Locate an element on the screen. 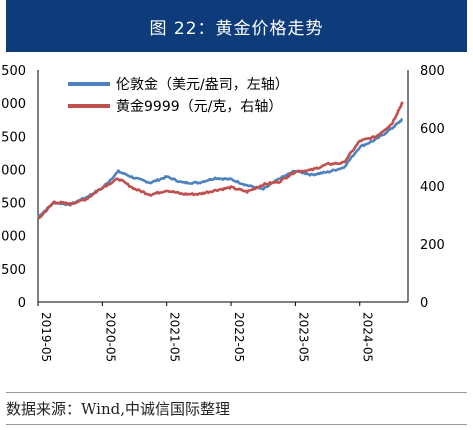 The height and width of the screenshot is (430, 473). left-tick-label: 0 is located at coordinates (22, 303).